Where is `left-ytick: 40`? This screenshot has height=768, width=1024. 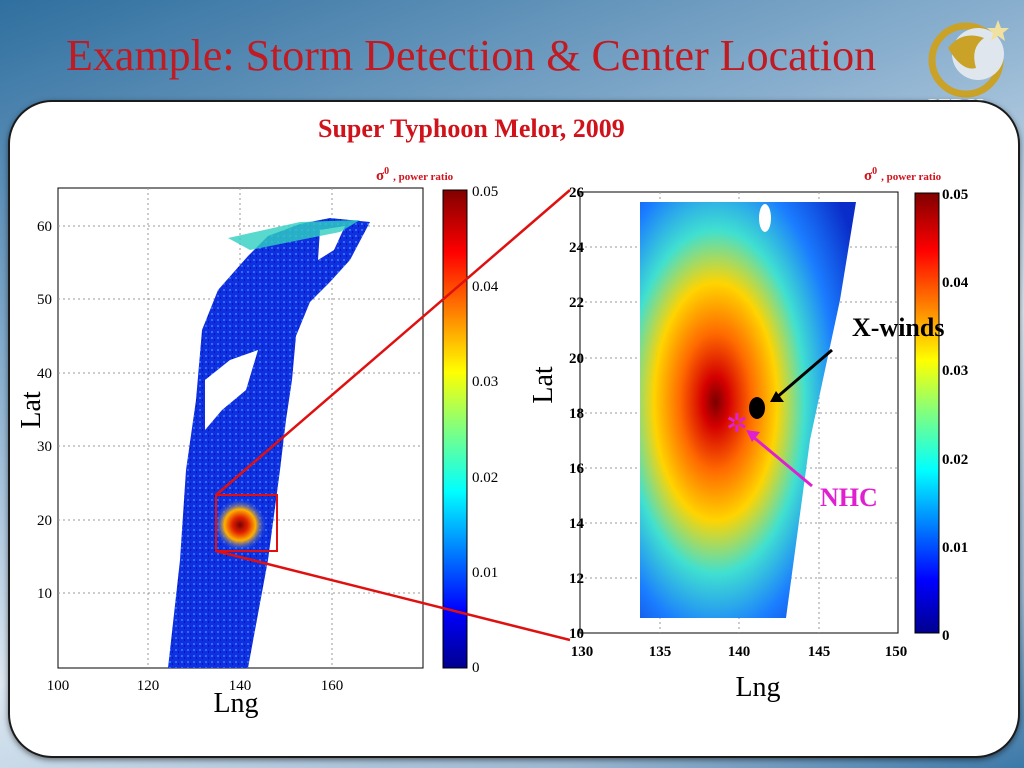 left-ytick: 40 is located at coordinates (44, 374).